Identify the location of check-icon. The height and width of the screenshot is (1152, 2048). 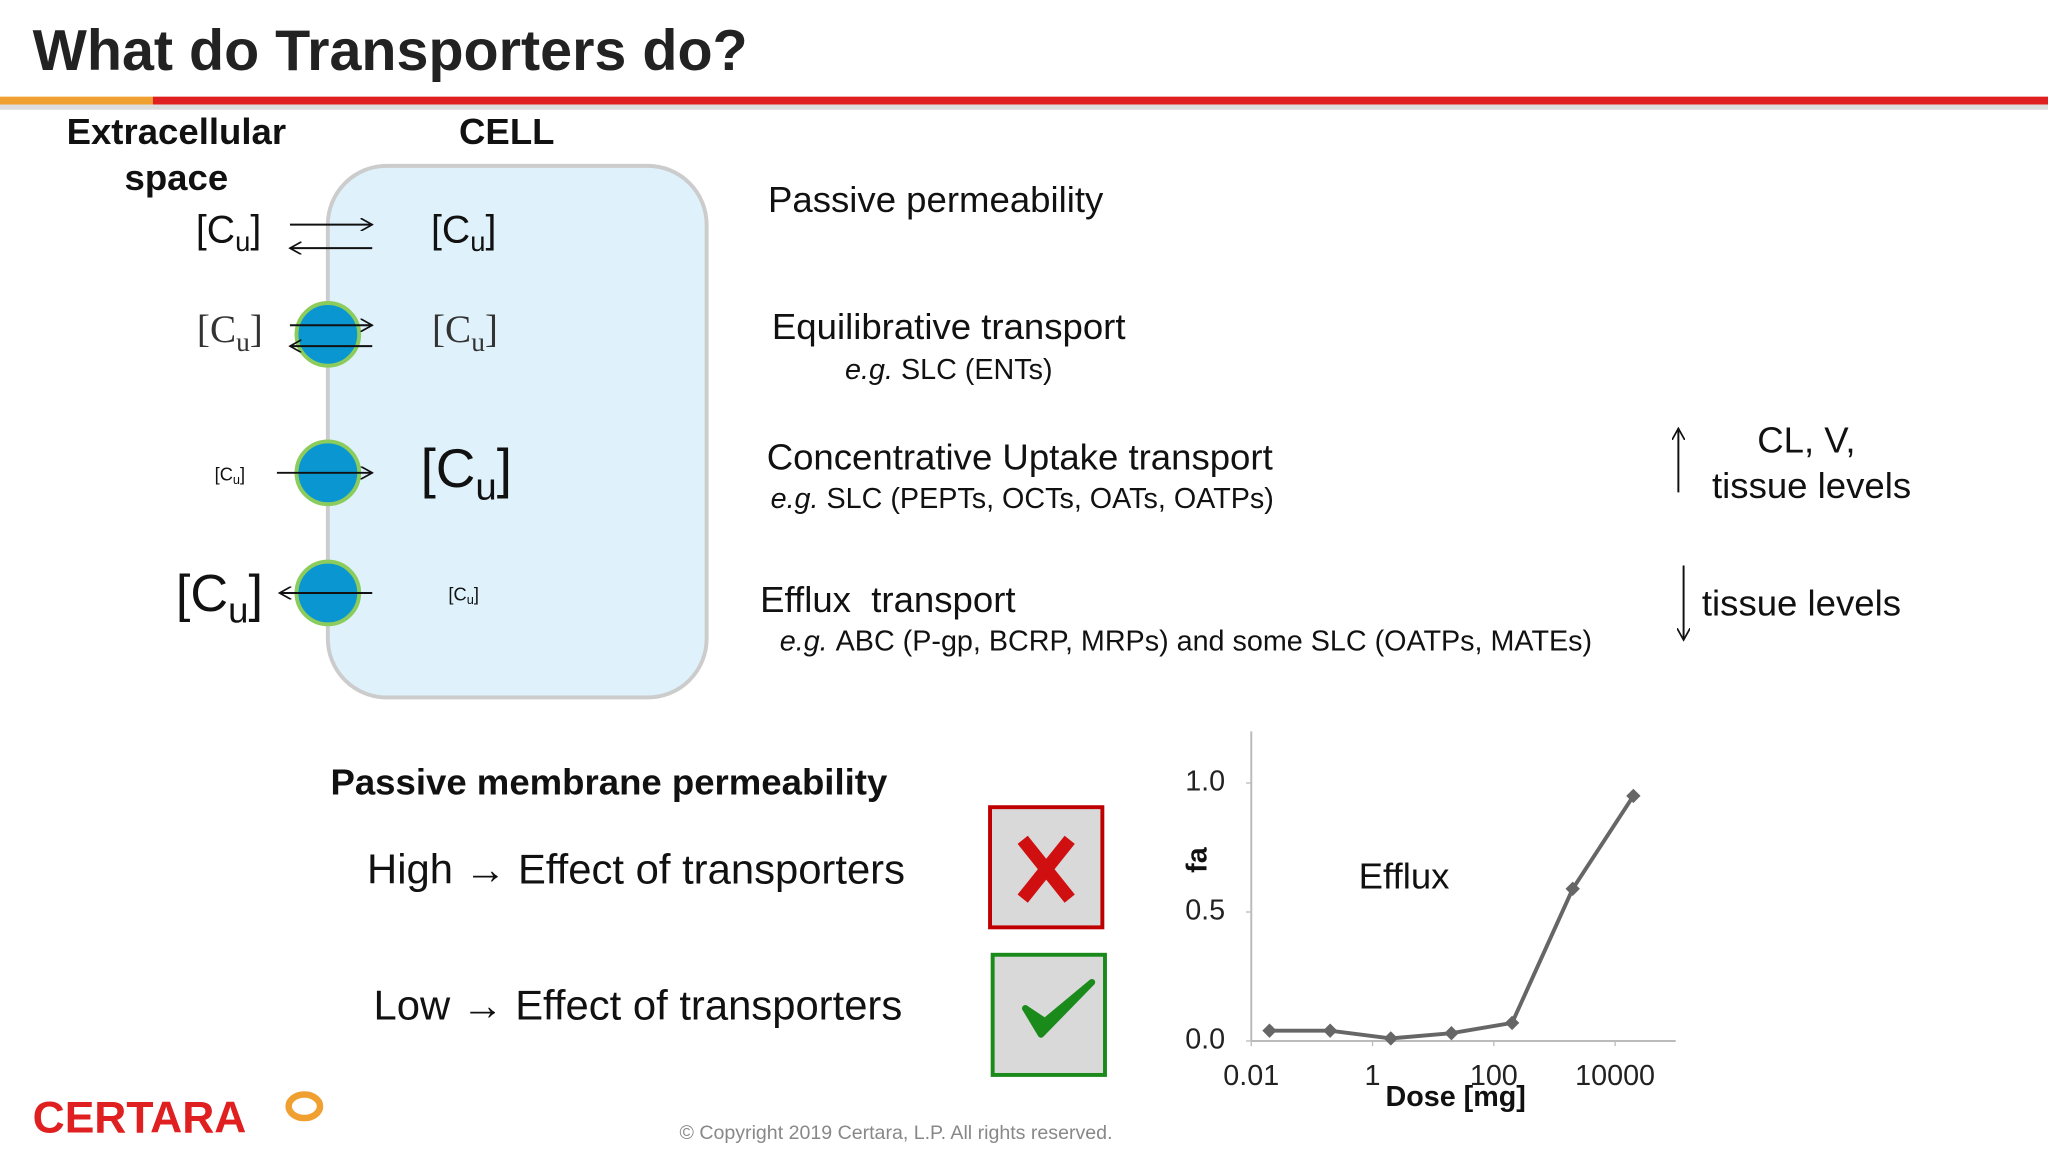
(1059, 1008).